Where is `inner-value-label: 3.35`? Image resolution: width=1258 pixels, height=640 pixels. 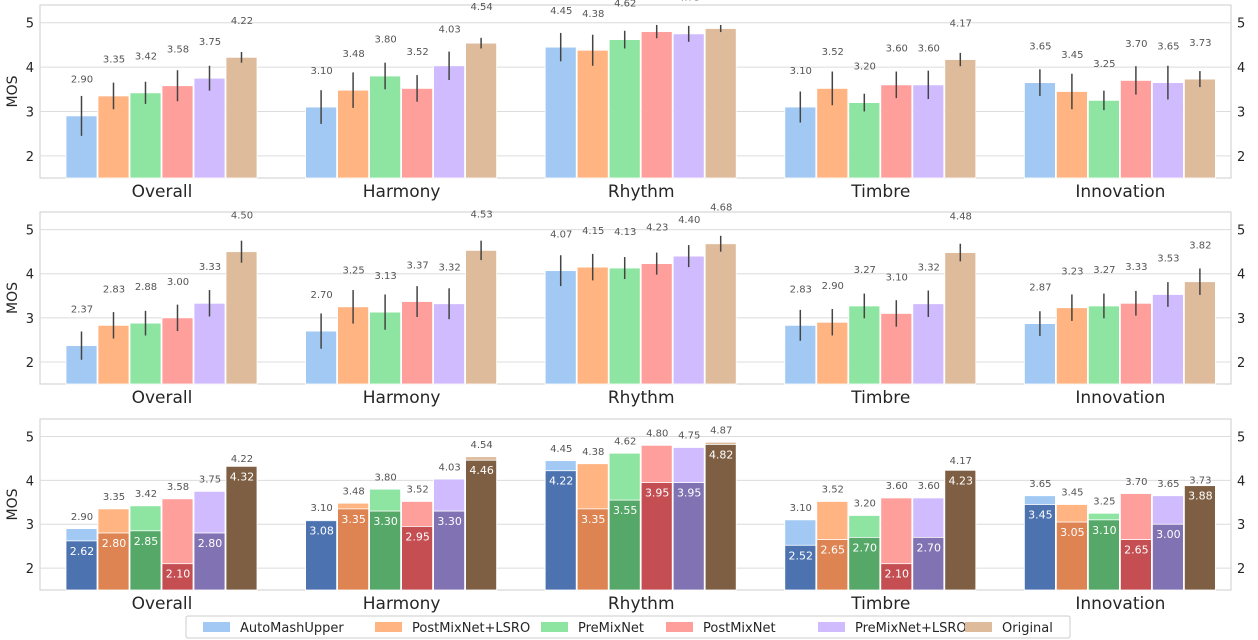 inner-value-label: 3.35 is located at coordinates (353, 519).